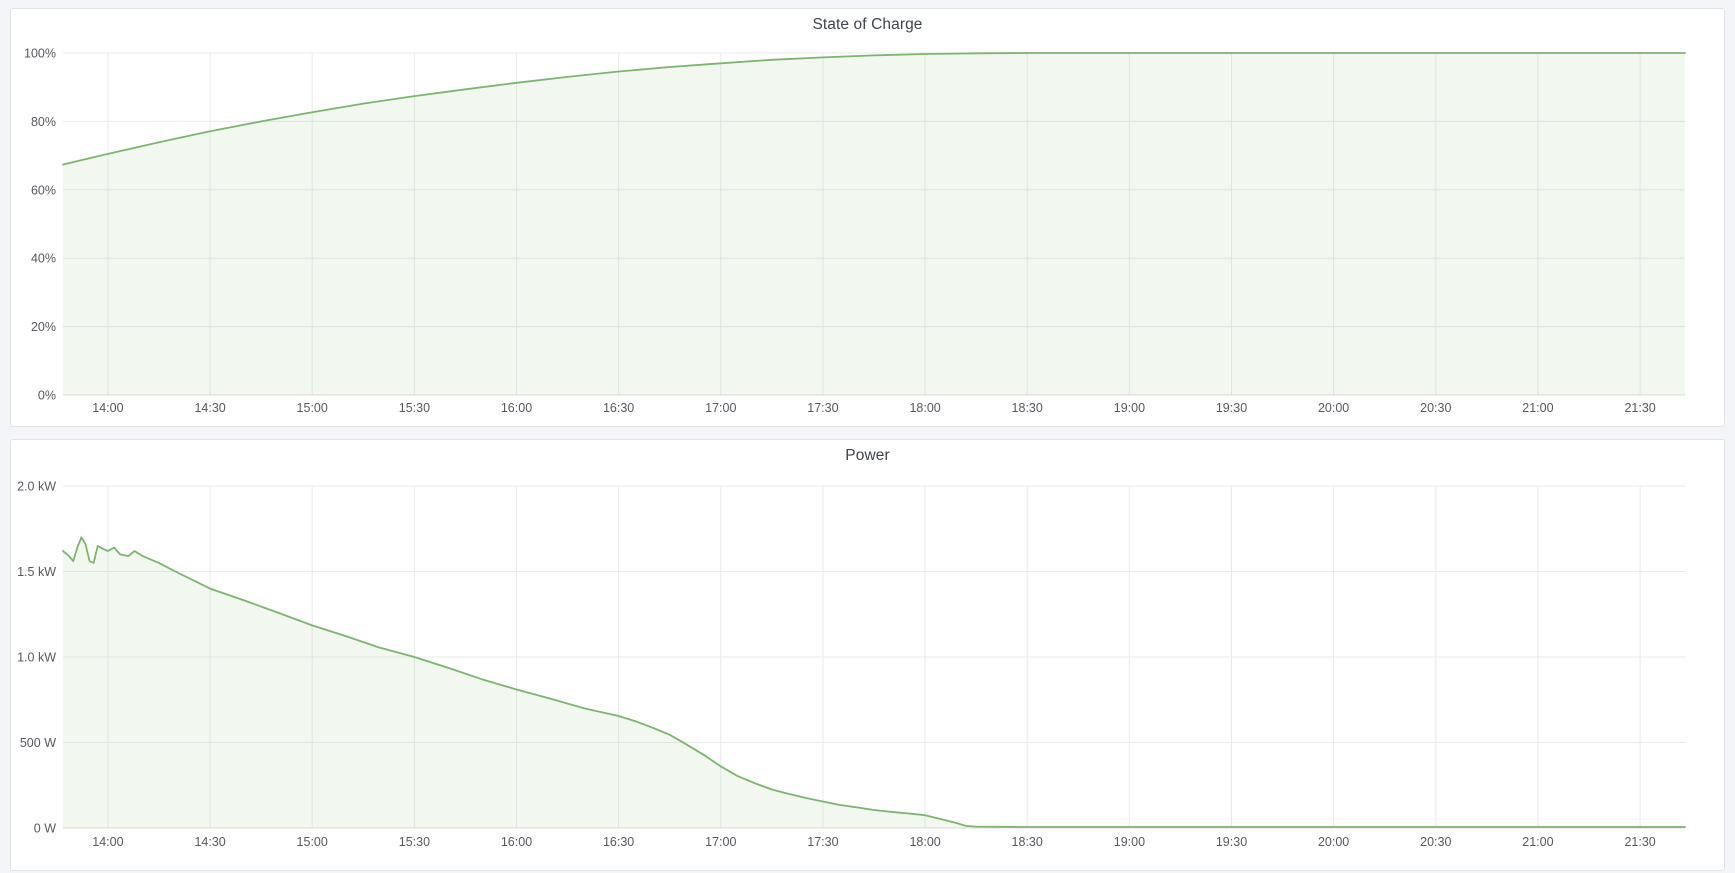 The width and height of the screenshot is (1735, 873). What do you see at coordinates (874, 109) in the screenshot?
I see `state-of-charge-series-line` at bounding box center [874, 109].